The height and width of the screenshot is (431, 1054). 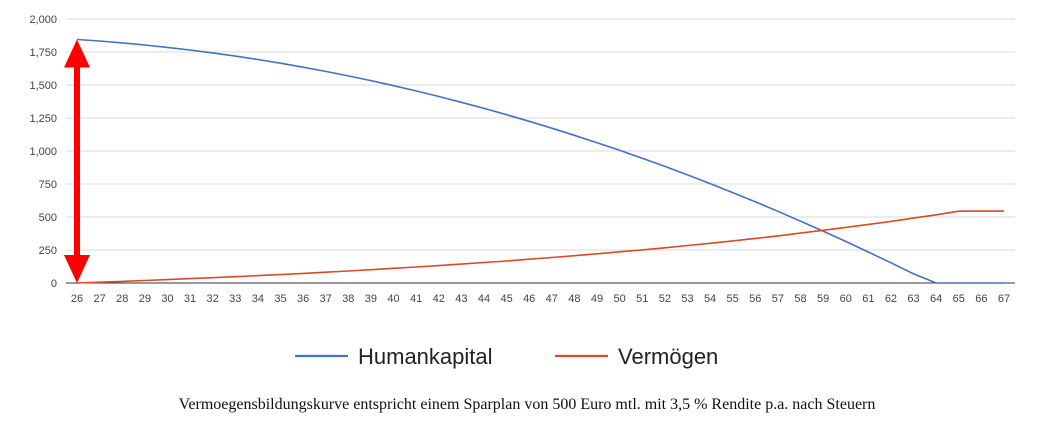 What do you see at coordinates (506, 356) in the screenshot?
I see `legend: Humankapital Vermögen` at bounding box center [506, 356].